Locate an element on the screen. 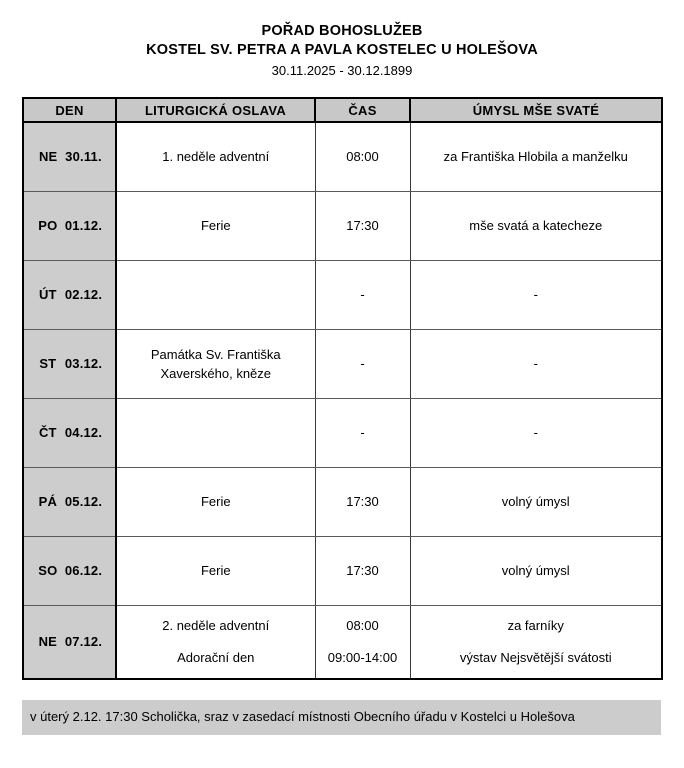 This screenshot has height=768, width=684. time-line-1: 08:00 is located at coordinates (362, 625).